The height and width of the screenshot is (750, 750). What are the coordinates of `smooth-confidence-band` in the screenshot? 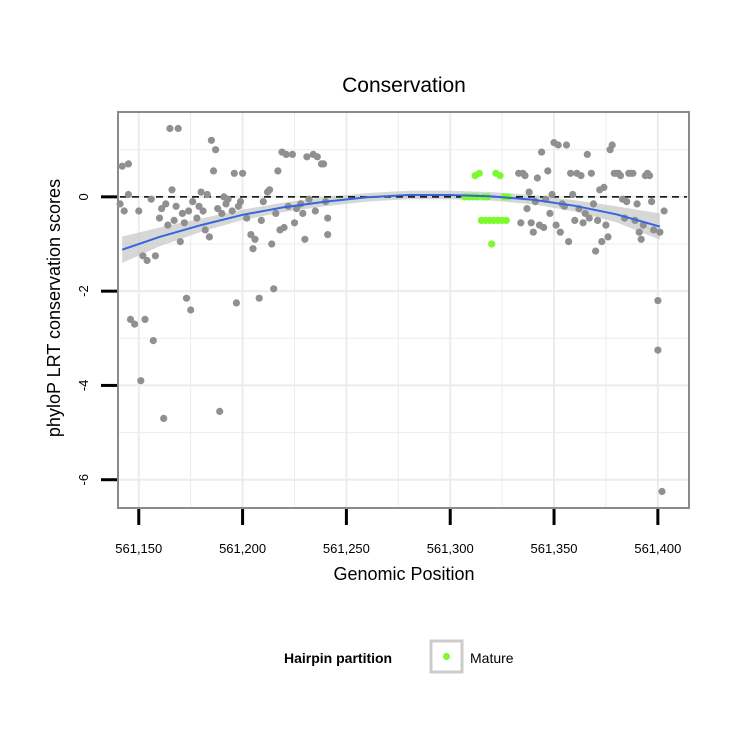 It's located at (391, 226).